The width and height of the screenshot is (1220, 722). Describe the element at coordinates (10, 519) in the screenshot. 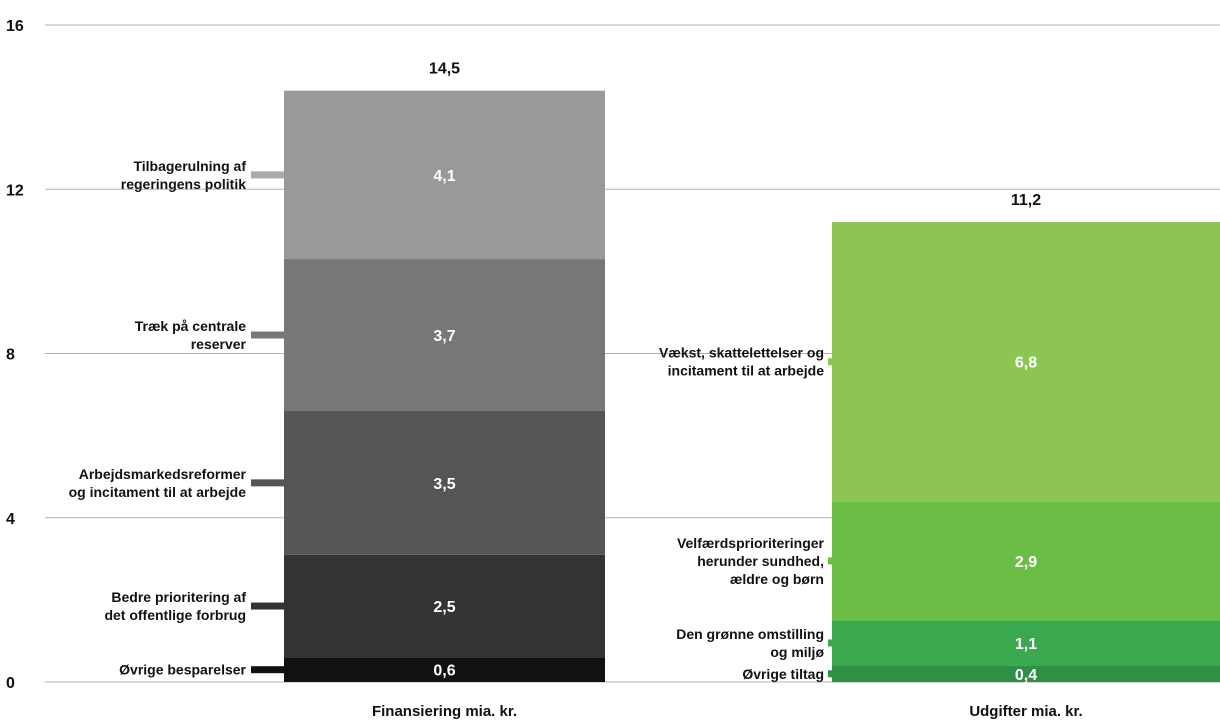

I see `y-tick-label: 4` at that location.